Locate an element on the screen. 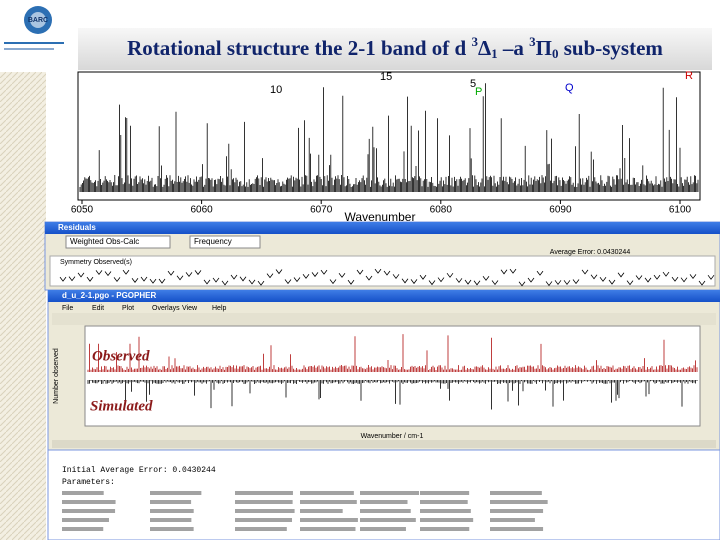 The width and height of the screenshot is (720, 540). branch-label: P is located at coordinates (478, 92).